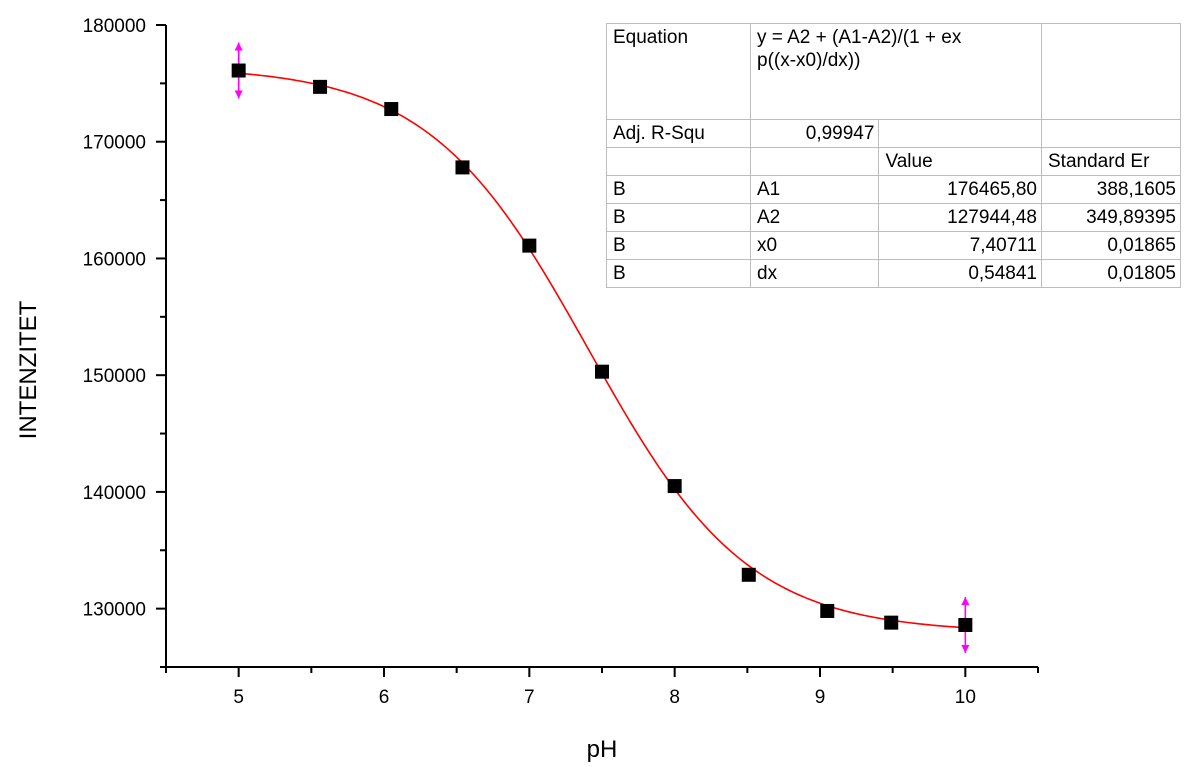 Image resolution: width=1192 pixels, height=767 pixels. I want to click on row-std-err: 349,89395, so click(1111, 217).